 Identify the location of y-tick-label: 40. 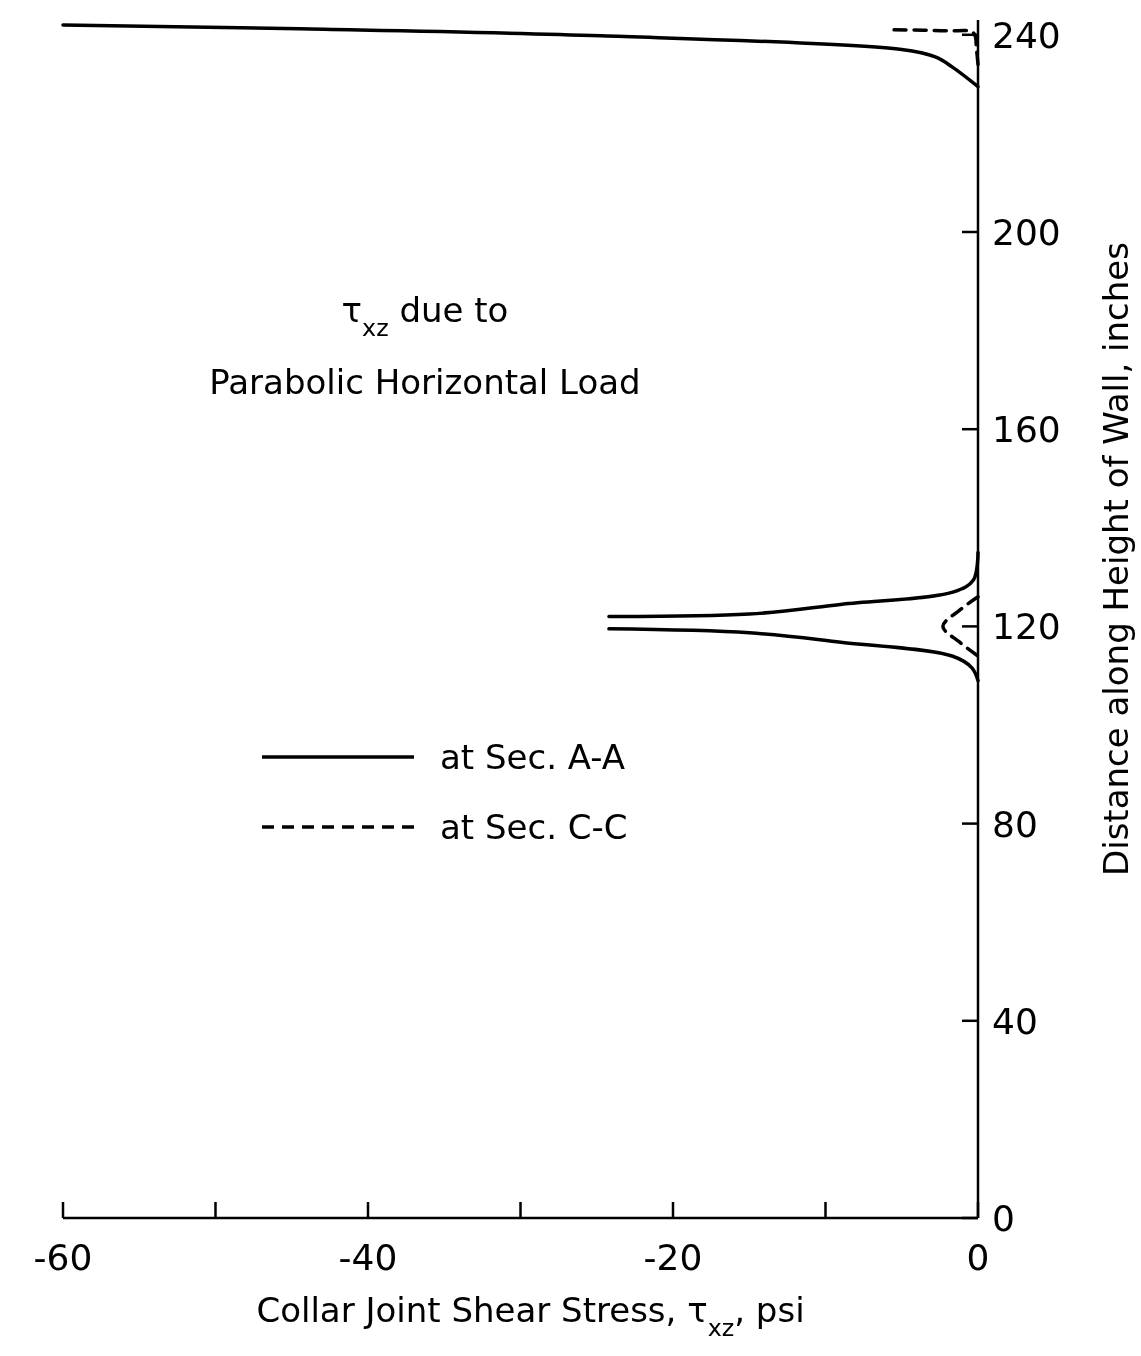
(1015, 1021).